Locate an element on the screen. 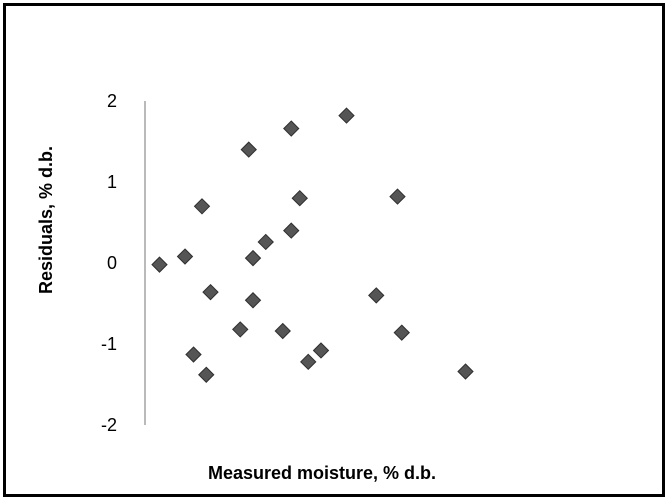 The height and width of the screenshot is (501, 672). y-tick-label: 0 is located at coordinates (112, 263).